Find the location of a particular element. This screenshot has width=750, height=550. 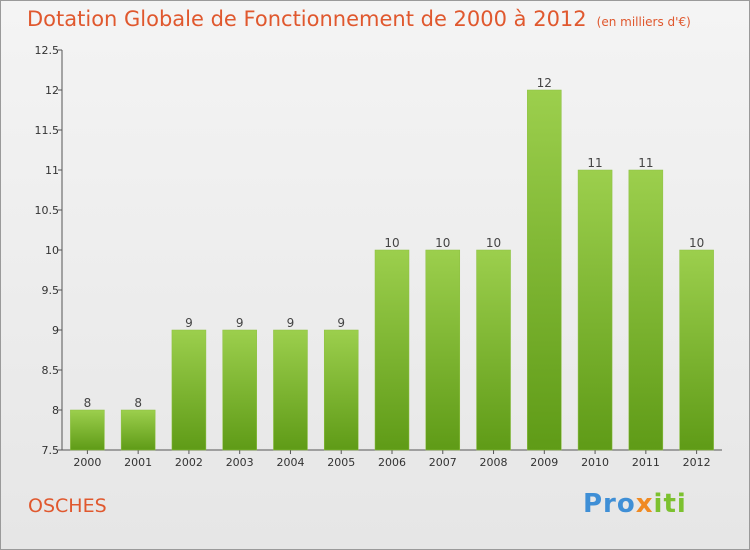

value-label-2000: 8 is located at coordinates (88, 403).